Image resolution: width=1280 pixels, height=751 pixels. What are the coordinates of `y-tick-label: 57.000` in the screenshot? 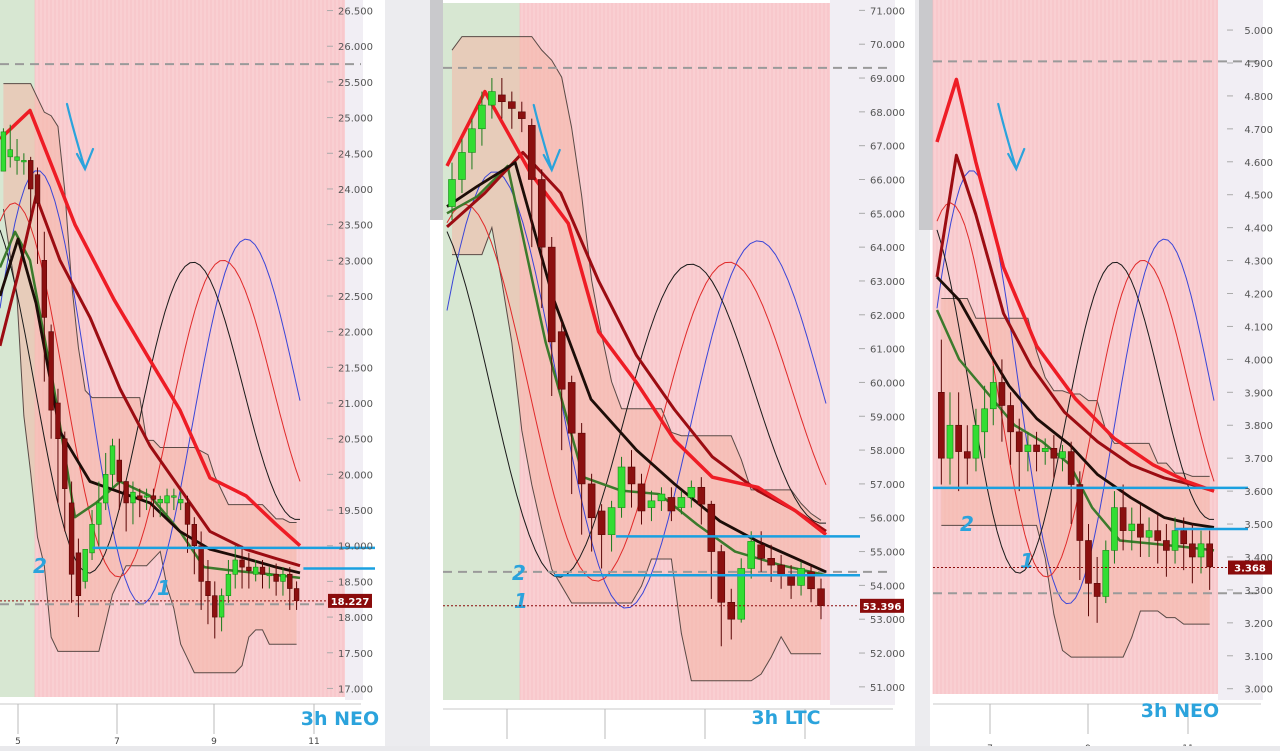 It's located at (887, 485).